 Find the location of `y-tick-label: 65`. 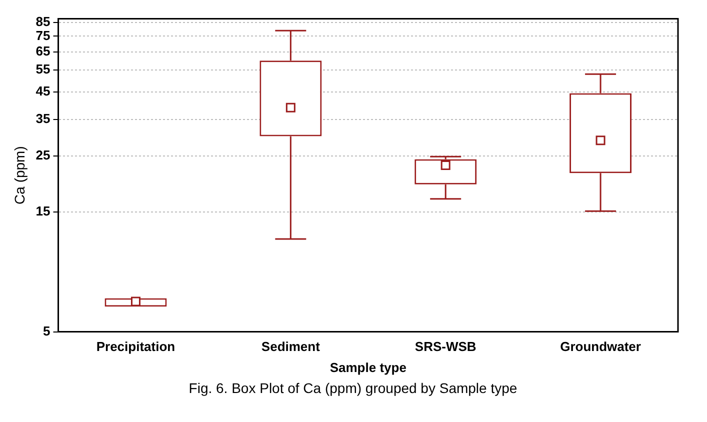

y-tick-label: 65 is located at coordinates (43, 50).